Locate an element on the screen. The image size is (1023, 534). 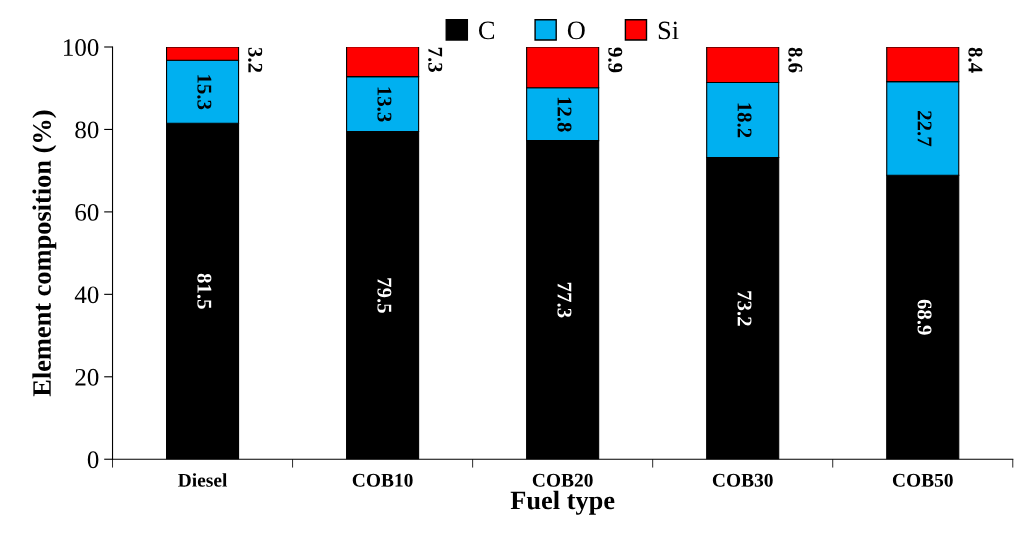
y-tick-label: 80 is located at coordinates (87, 130).